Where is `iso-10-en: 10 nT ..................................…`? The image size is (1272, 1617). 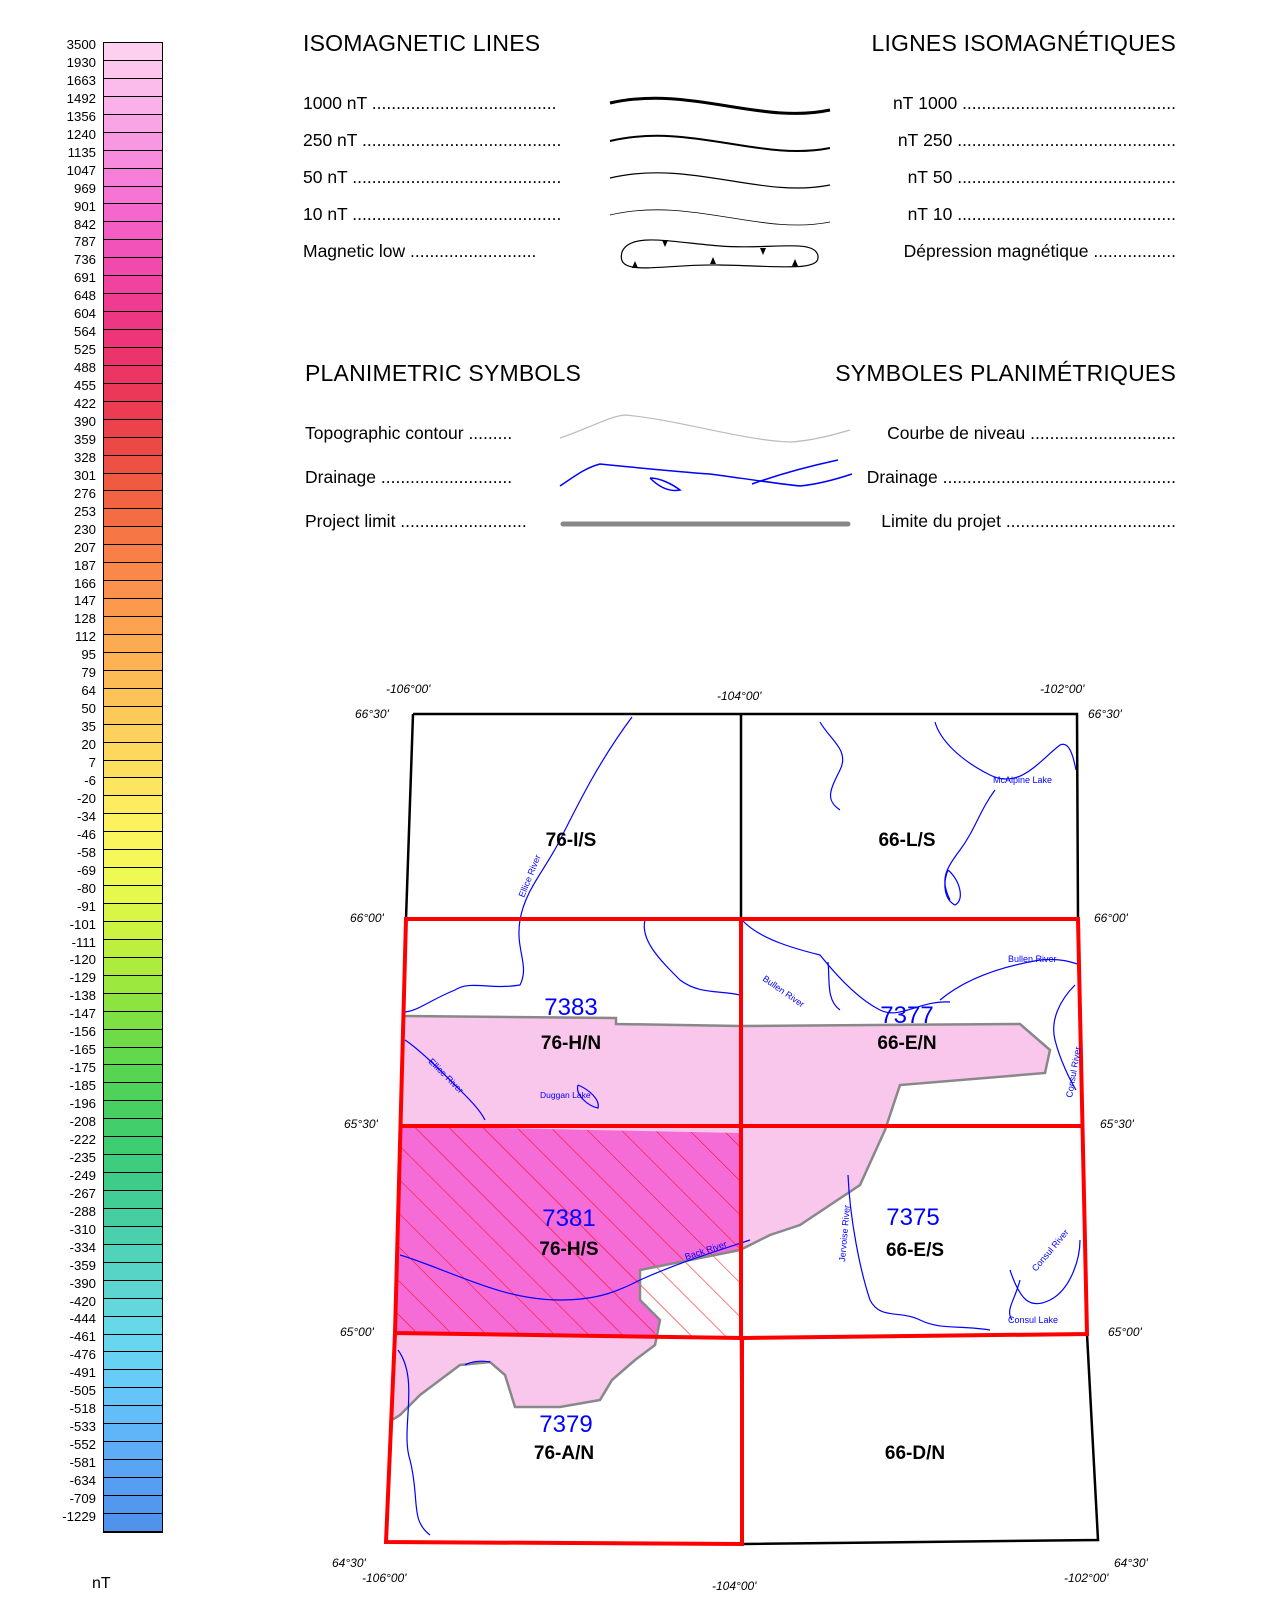
iso-10-en: 10 nT ..................................… is located at coordinates (432, 214).